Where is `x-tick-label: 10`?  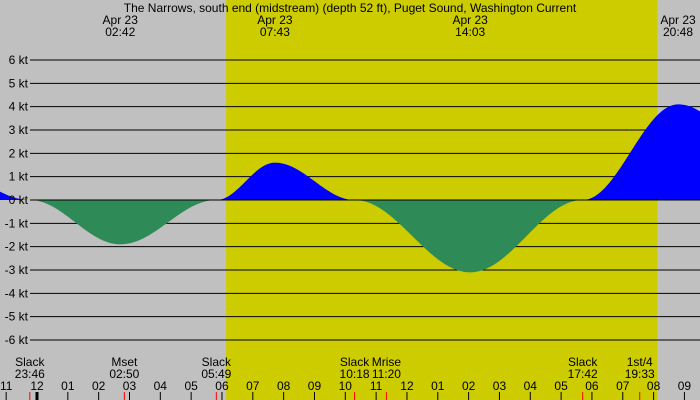 x-tick-label: 10 is located at coordinates (346, 386).